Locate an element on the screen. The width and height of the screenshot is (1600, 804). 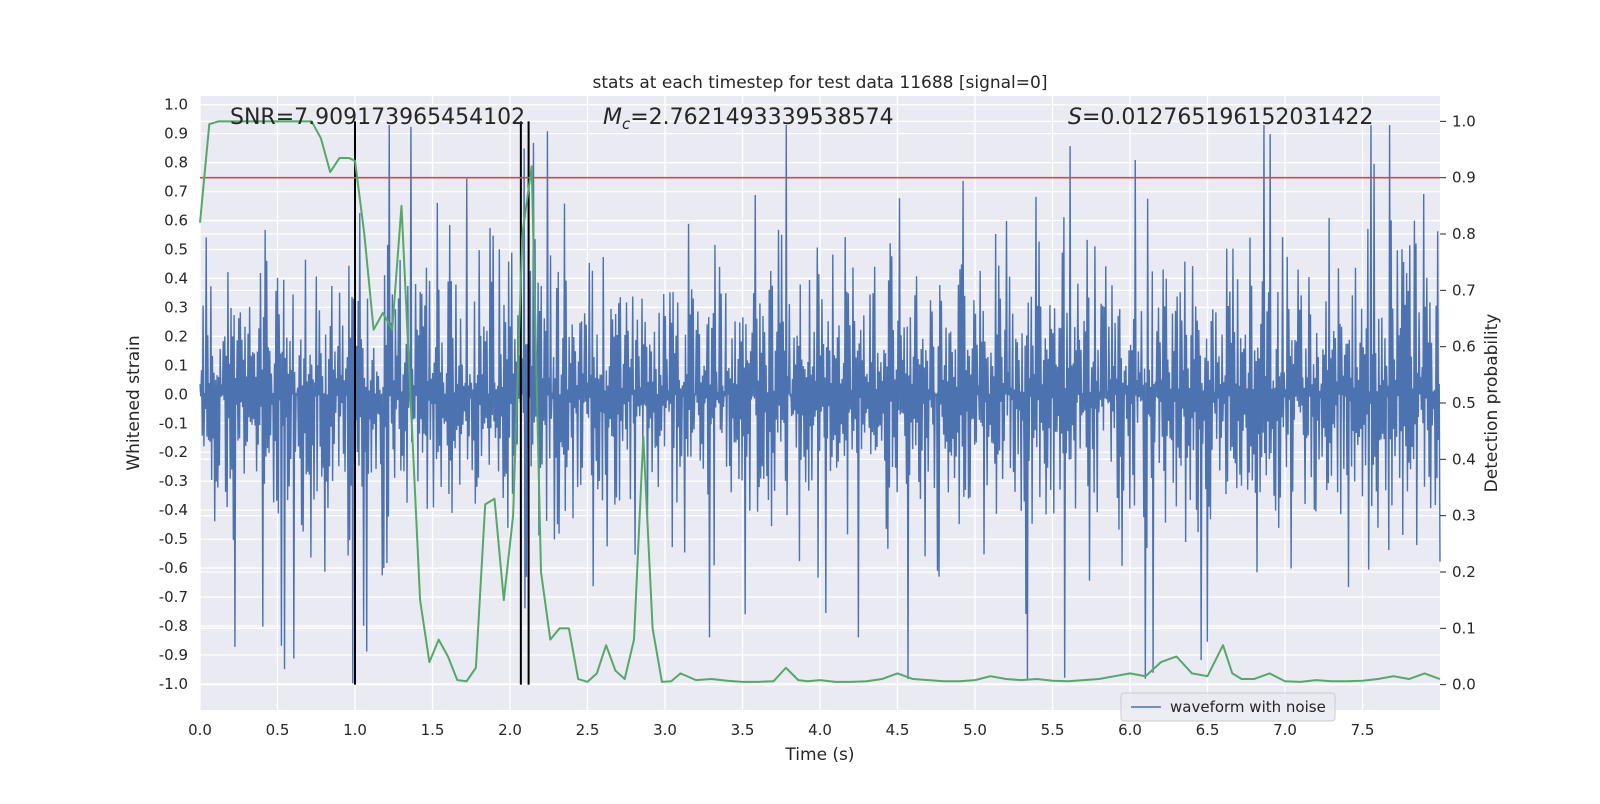
x-tick-label: 3.5 is located at coordinates (743, 730).